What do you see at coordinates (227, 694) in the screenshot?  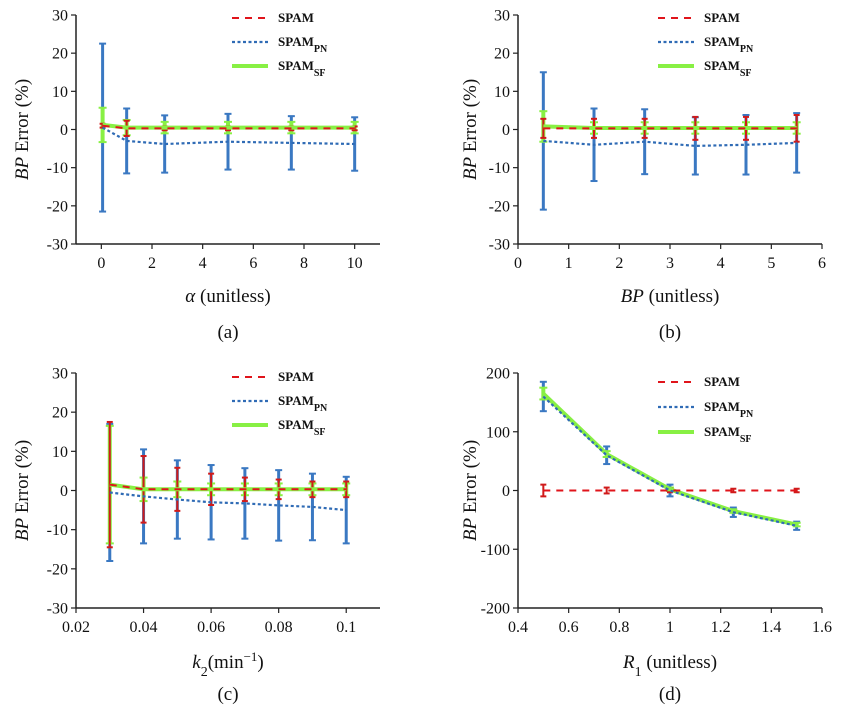 I see `panel-label: (c)` at bounding box center [227, 694].